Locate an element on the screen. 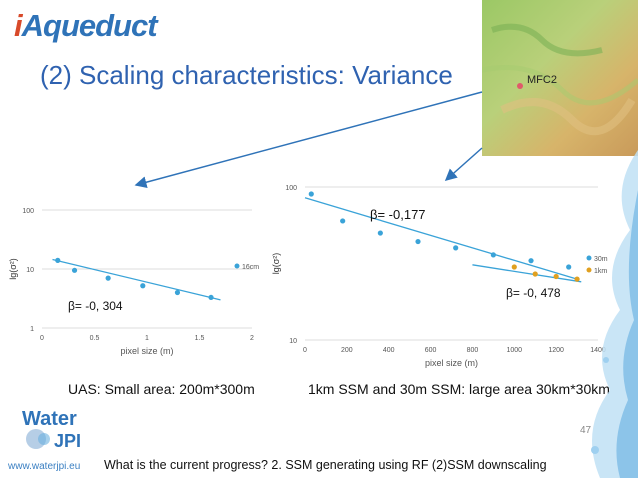 The image size is (638, 478). slide-title: (2) Scaling characteristics: Variance is located at coordinates (246, 75).